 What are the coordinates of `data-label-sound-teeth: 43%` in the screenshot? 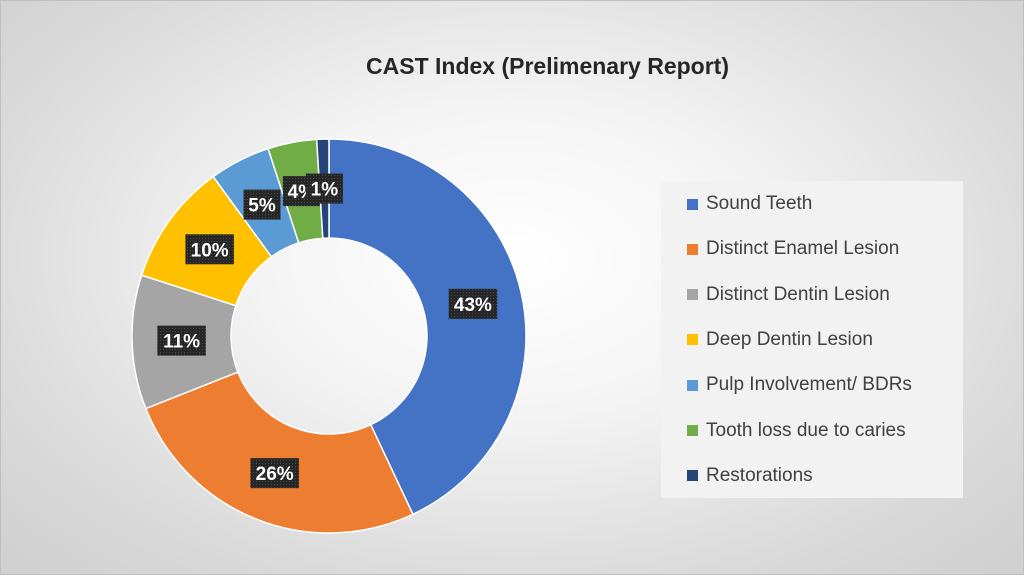 It's located at (473, 303).